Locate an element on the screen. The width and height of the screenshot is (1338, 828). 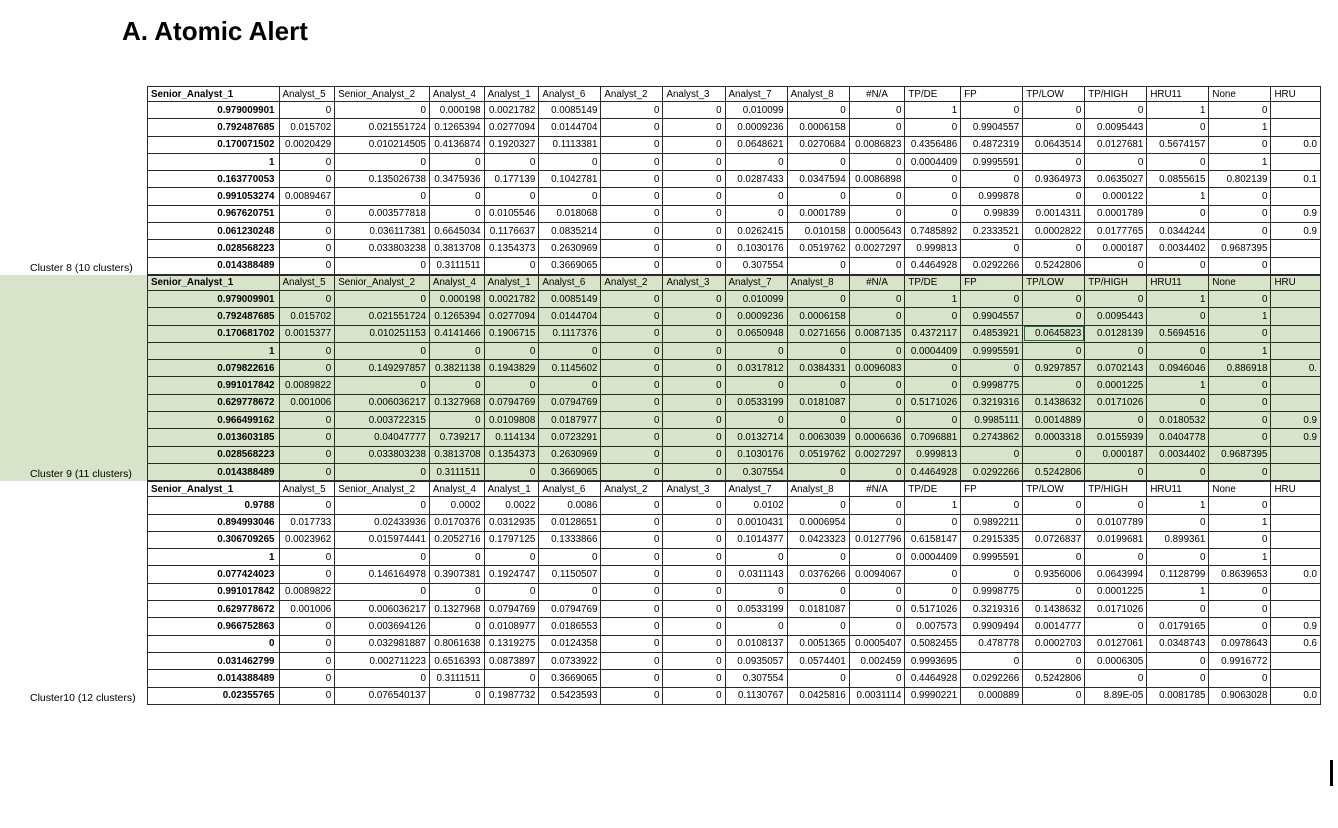
table-cell: 0.0089822 is located at coordinates (307, 592).